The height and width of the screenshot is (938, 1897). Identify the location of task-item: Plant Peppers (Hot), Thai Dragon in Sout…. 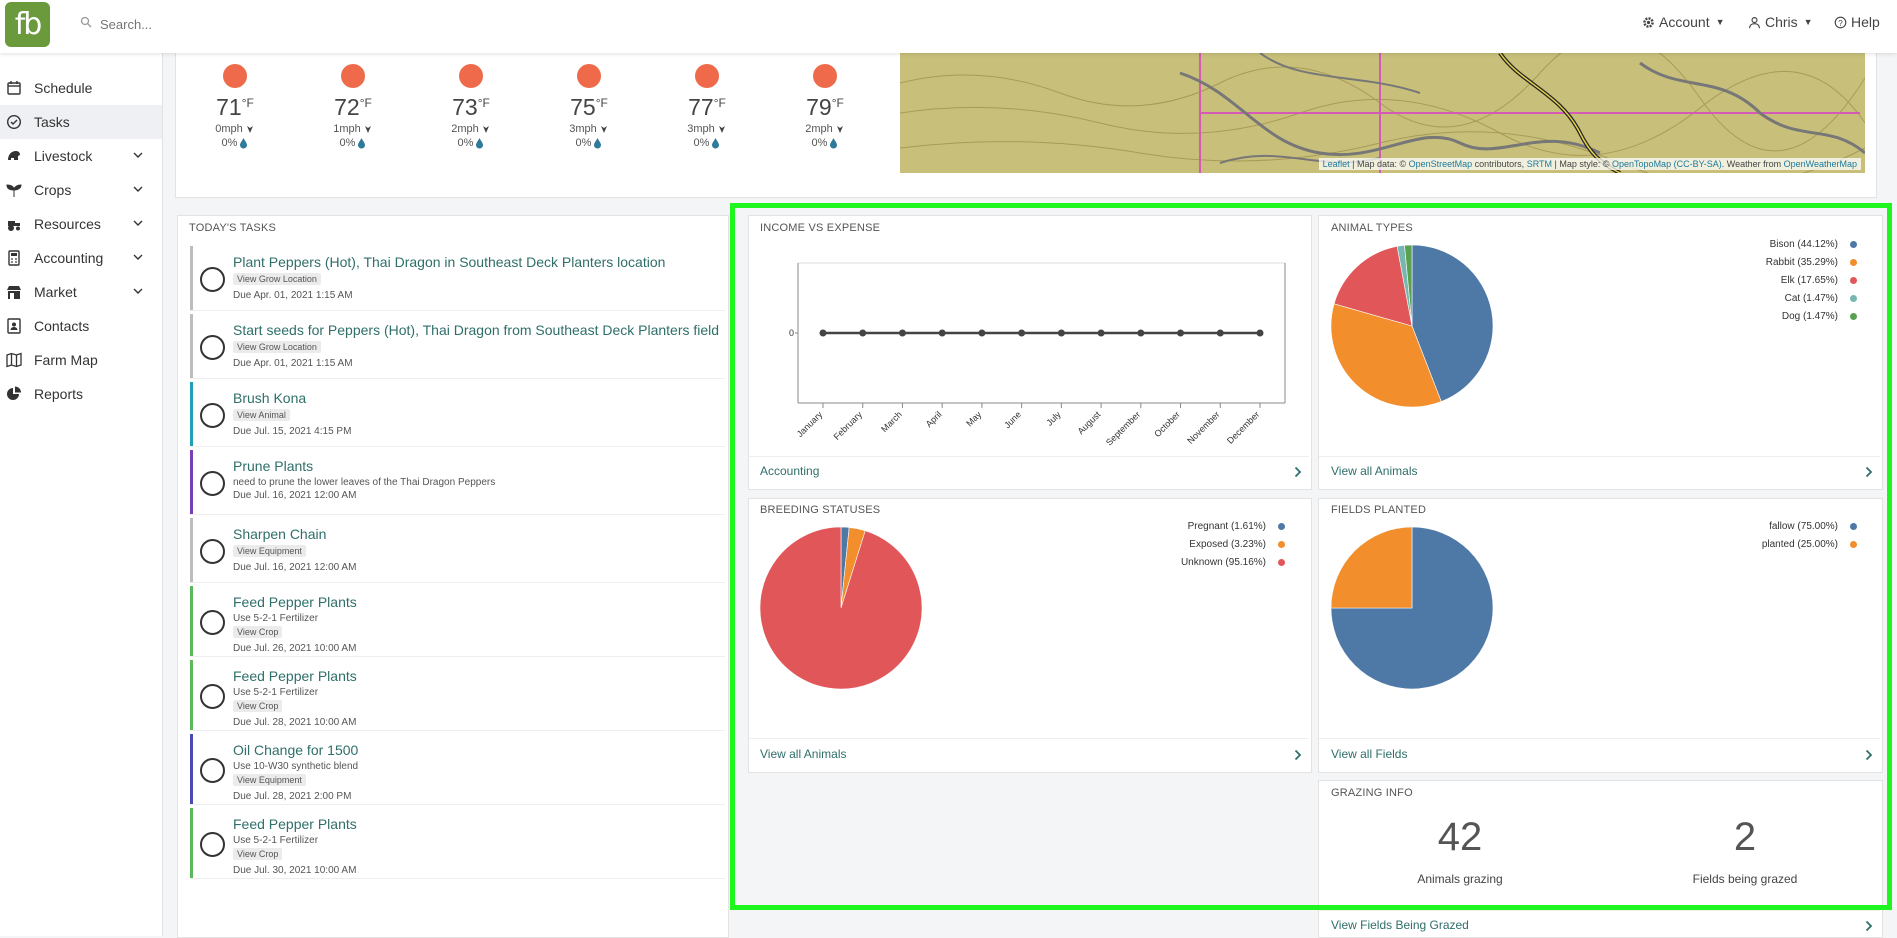
(457, 278).